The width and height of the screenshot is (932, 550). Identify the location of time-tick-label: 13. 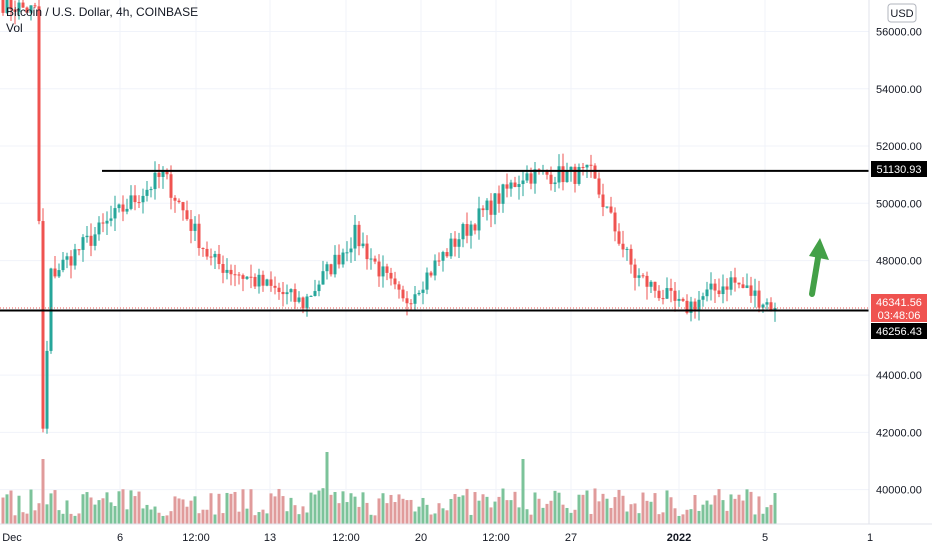
(270, 538).